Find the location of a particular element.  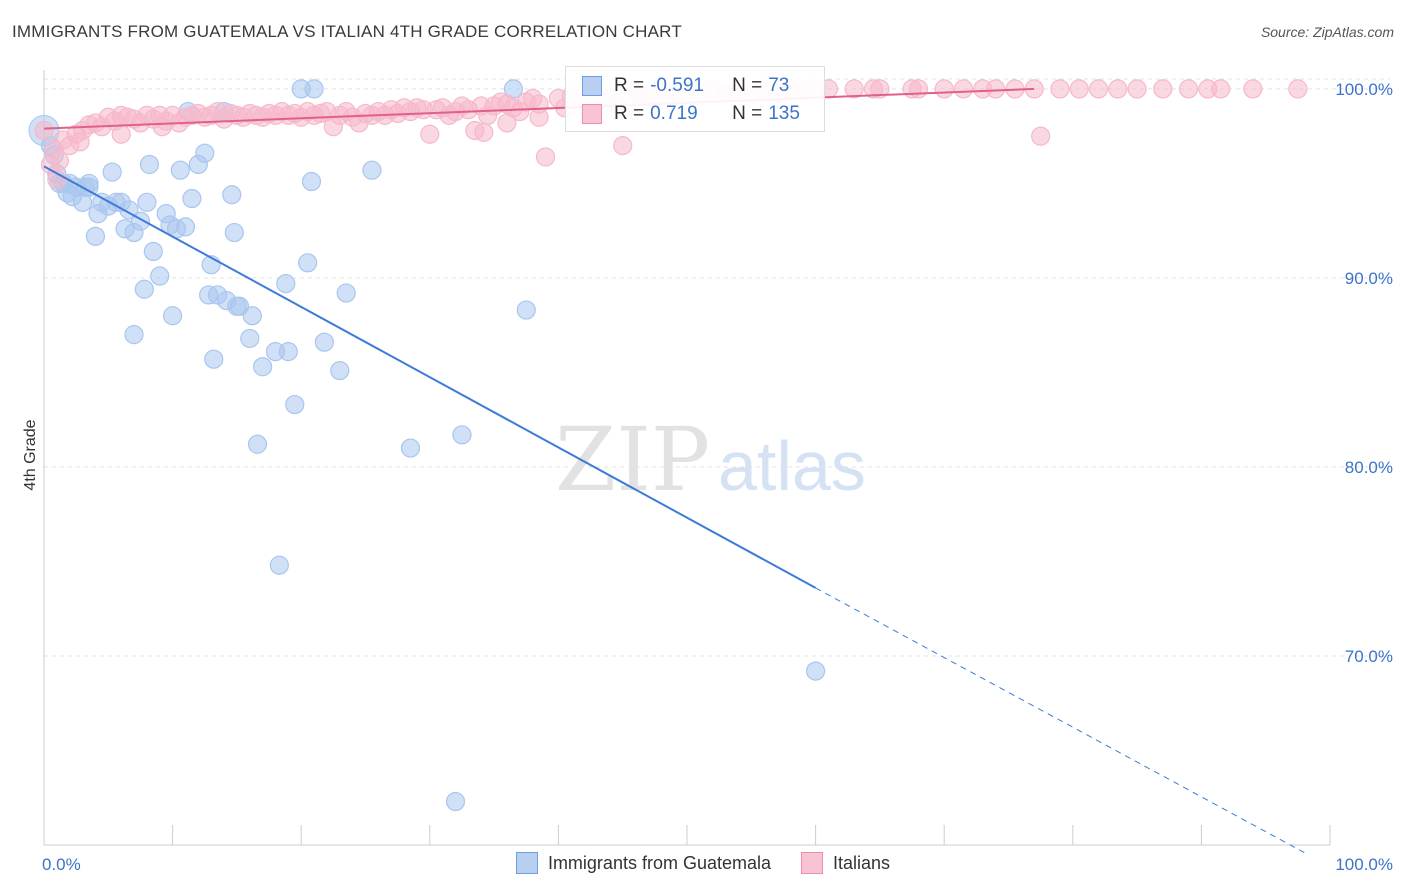

stats-legend: R = -0.591 N = 73 R = 0.719 N = 135 is located at coordinates (695, 99).